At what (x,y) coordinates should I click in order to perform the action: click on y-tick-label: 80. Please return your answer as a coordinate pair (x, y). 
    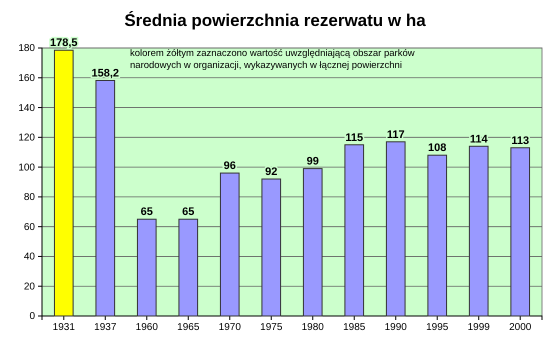
    Looking at the image, I should click on (30, 198).